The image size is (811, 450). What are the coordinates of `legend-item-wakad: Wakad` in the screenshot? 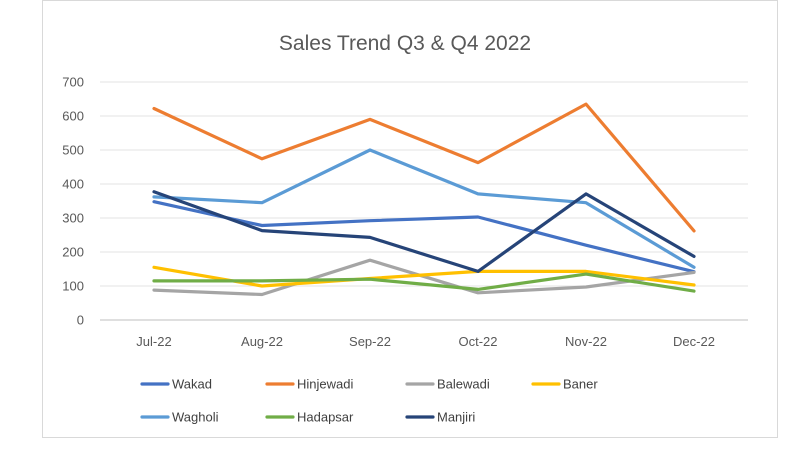 It's located at (176, 384).